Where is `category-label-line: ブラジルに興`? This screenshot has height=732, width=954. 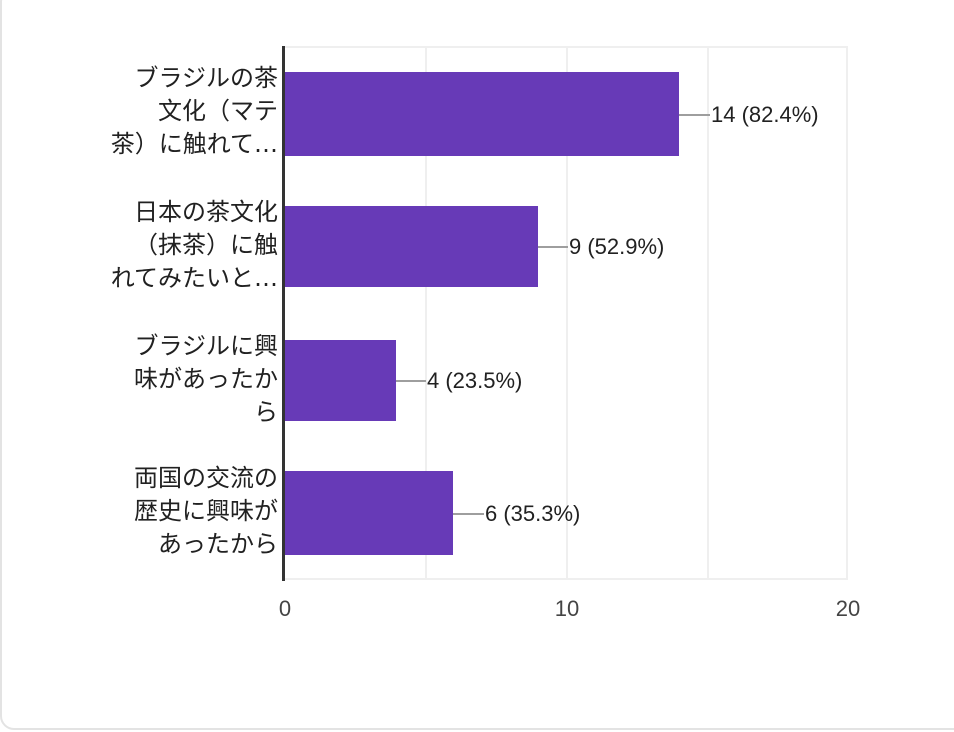 category-label-line: ブラジルに興 is located at coordinates (206, 346).